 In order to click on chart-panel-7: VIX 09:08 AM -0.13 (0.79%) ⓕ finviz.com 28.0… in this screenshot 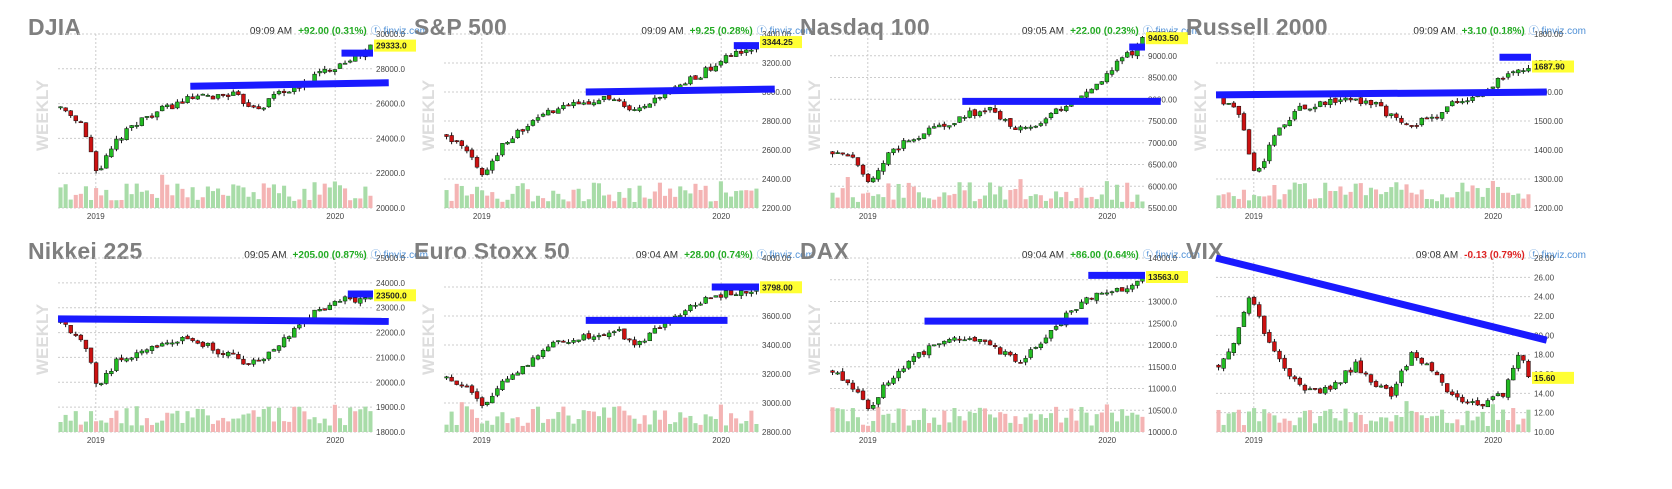, I will do `click(1386, 349)`.